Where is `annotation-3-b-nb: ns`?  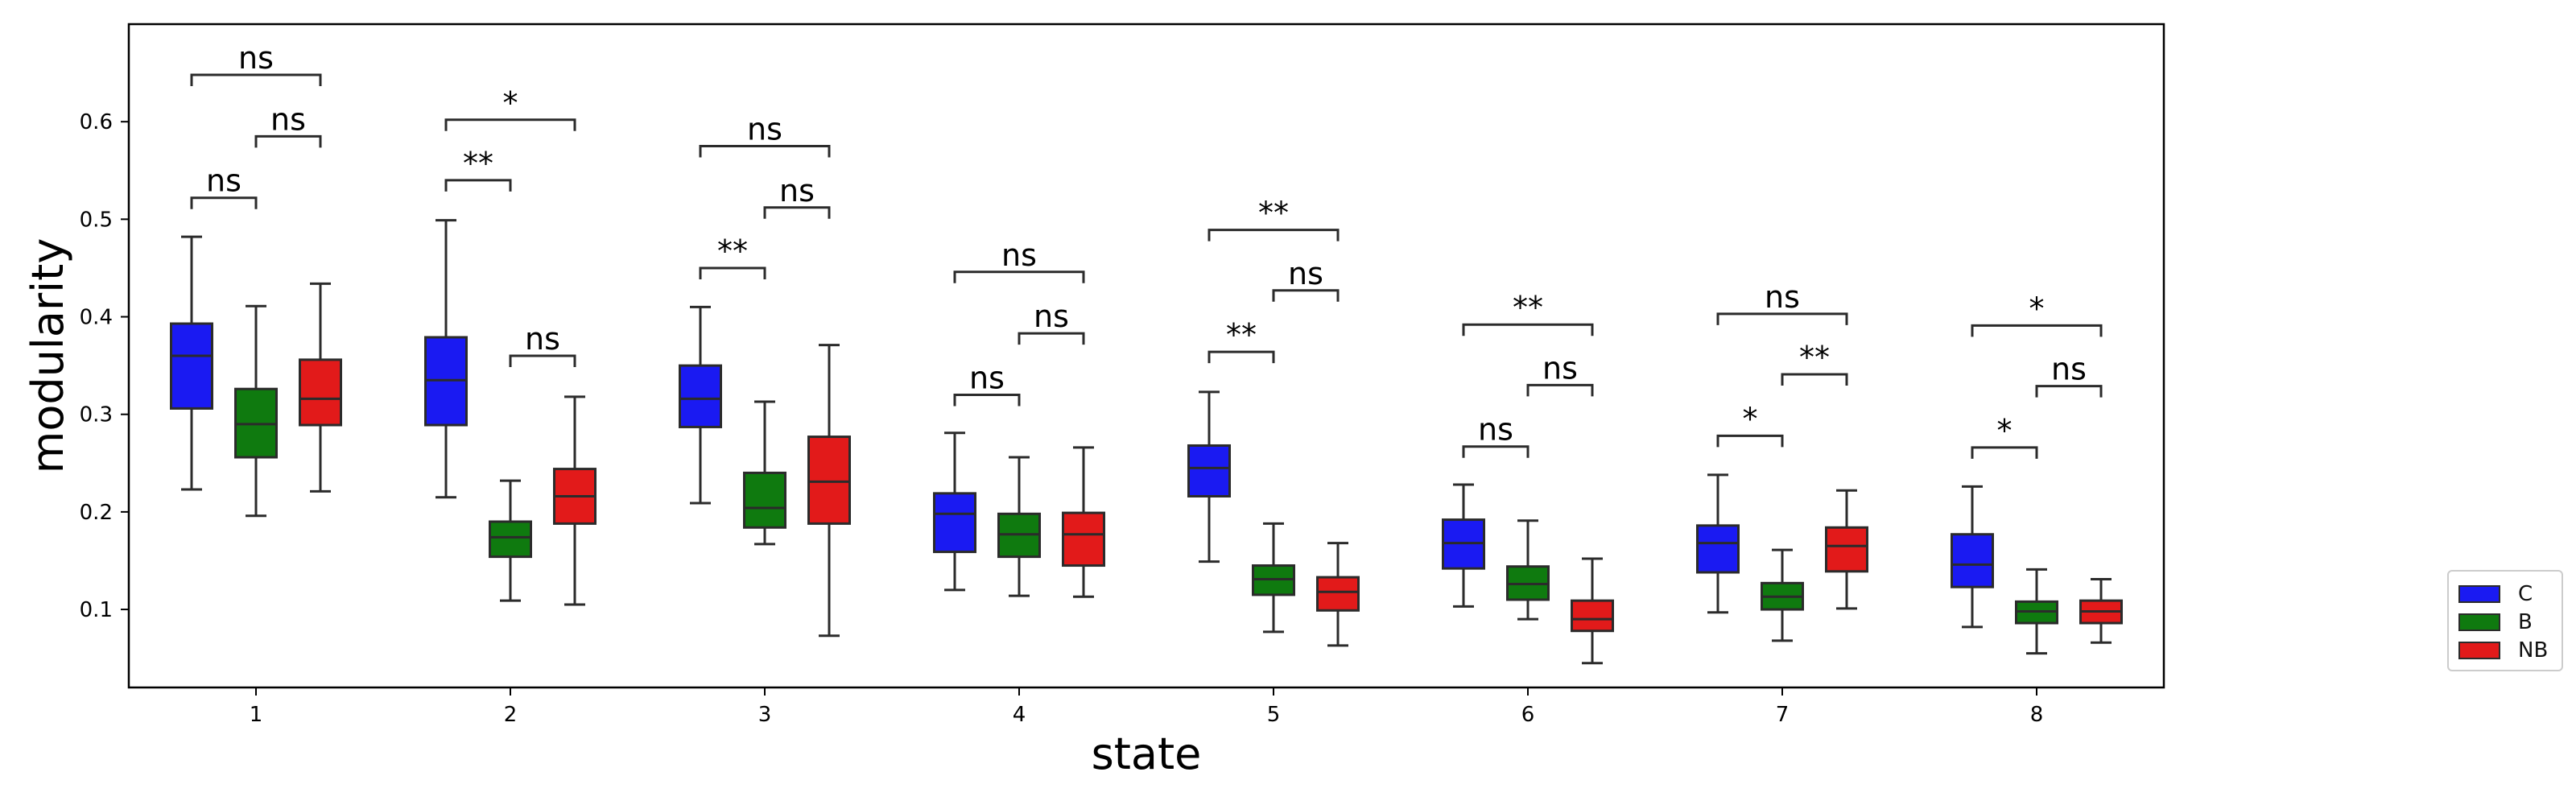
annotation-3-b-nb: ns is located at coordinates (797, 196).